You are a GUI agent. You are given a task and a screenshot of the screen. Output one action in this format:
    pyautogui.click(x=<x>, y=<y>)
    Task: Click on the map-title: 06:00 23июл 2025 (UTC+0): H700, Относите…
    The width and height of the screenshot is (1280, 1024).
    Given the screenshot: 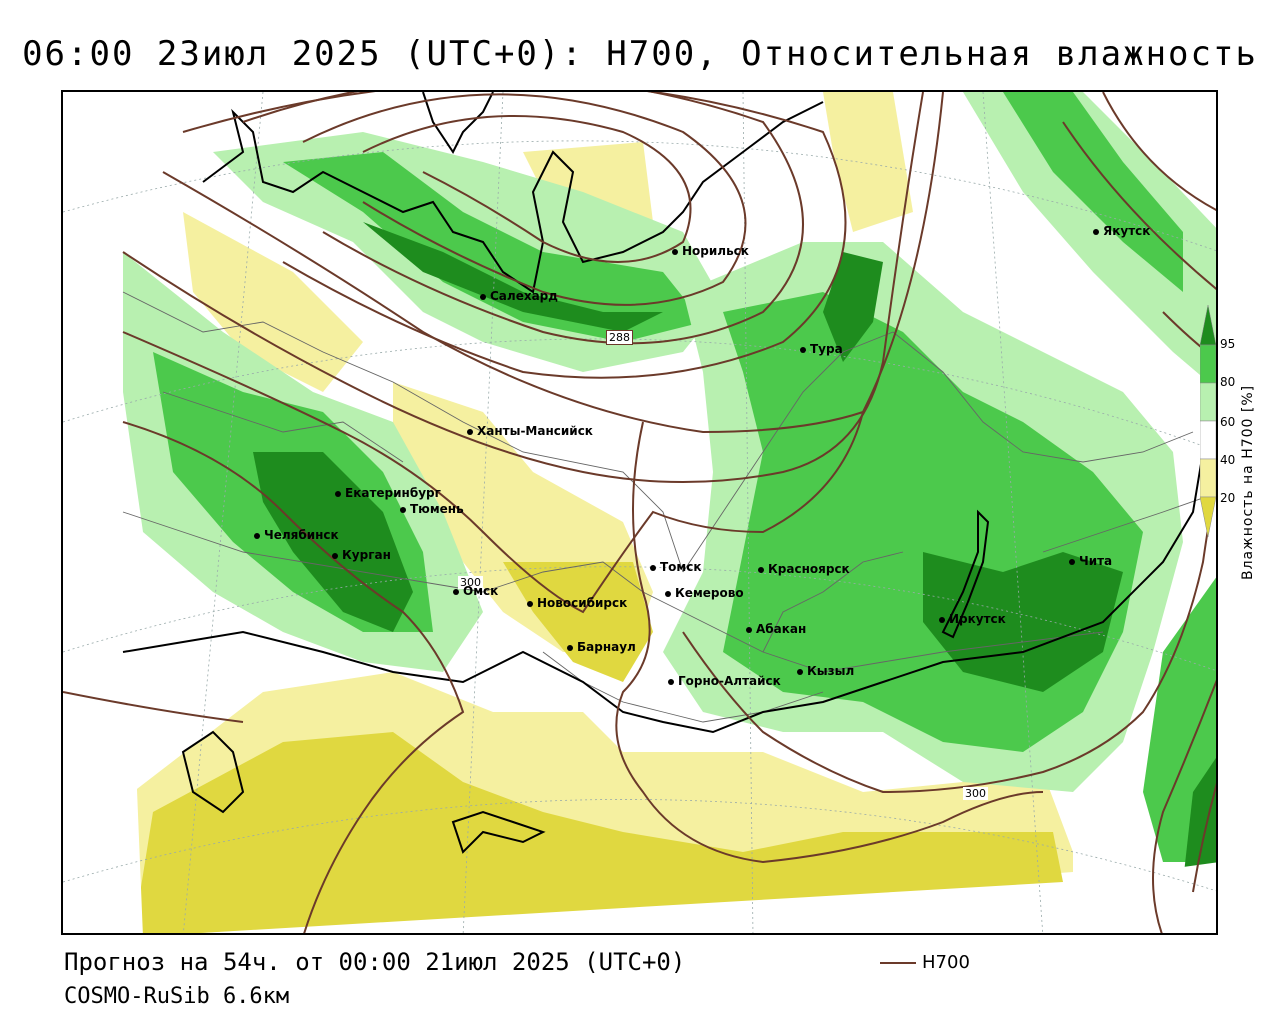 What is the action you would take?
    pyautogui.click(x=640, y=54)
    